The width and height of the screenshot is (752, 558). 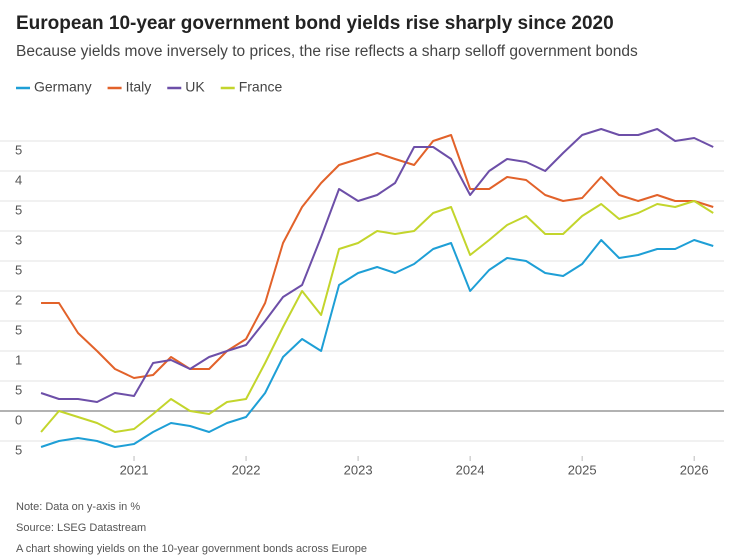 What do you see at coordinates (195, 87) in the screenshot?
I see `legend-label: UK` at bounding box center [195, 87].